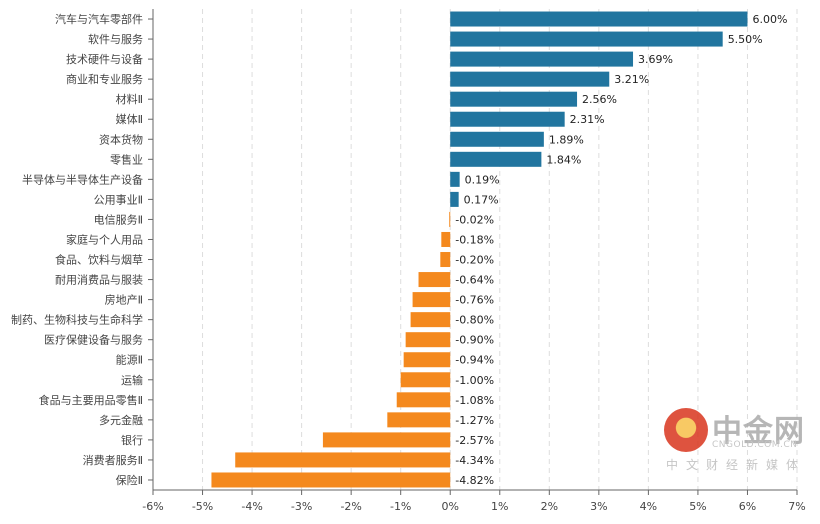 The height and width of the screenshot is (524, 820). What do you see at coordinates (549, 506) in the screenshot?
I see `x-tick-label: 2%` at bounding box center [549, 506].